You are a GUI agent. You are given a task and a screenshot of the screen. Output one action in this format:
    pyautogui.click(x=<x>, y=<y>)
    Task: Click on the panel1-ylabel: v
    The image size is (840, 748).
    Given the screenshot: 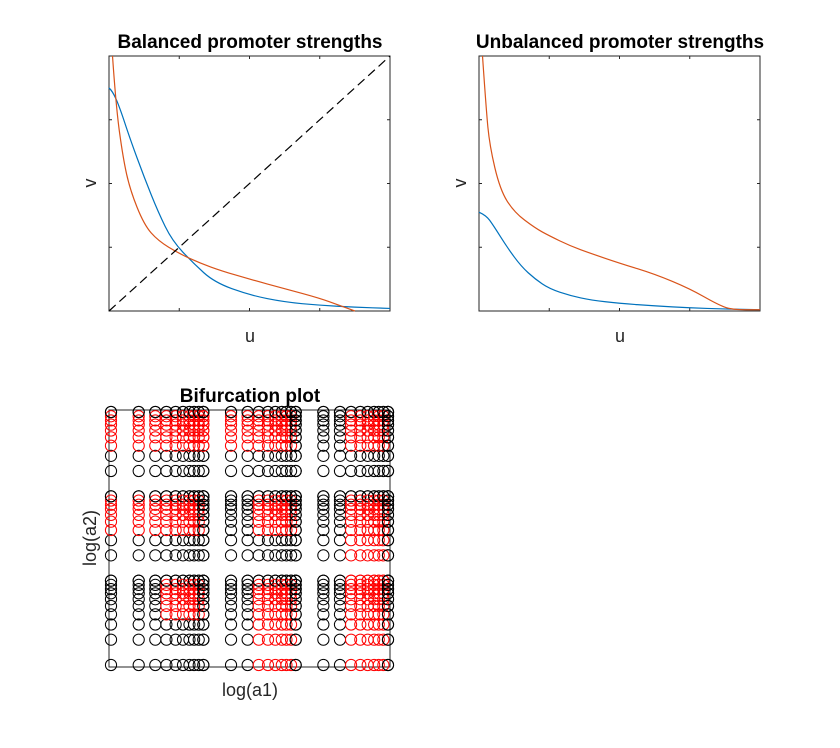 What is the action you would take?
    pyautogui.click(x=90, y=183)
    